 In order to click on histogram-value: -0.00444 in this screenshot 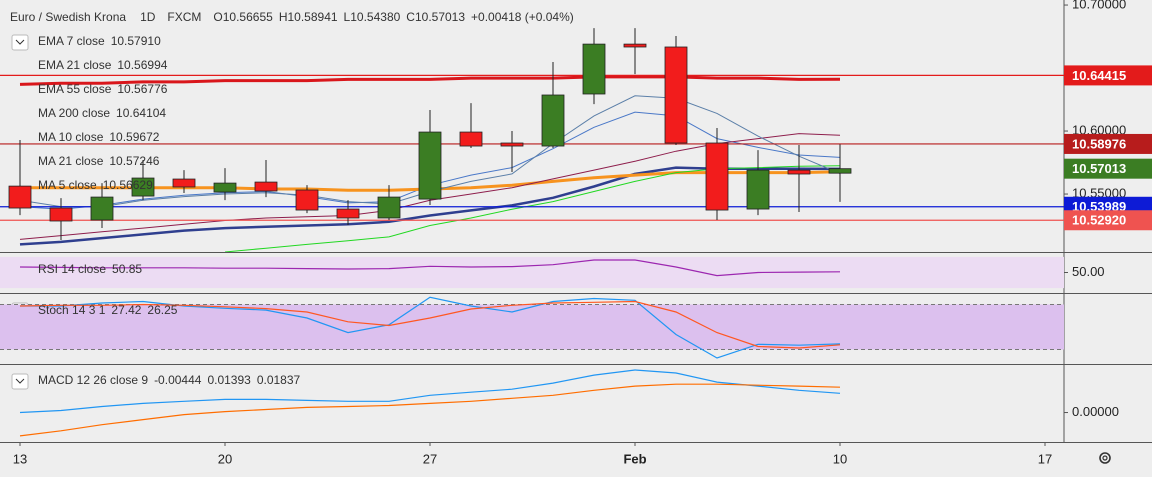, I will do `click(178, 380)`.